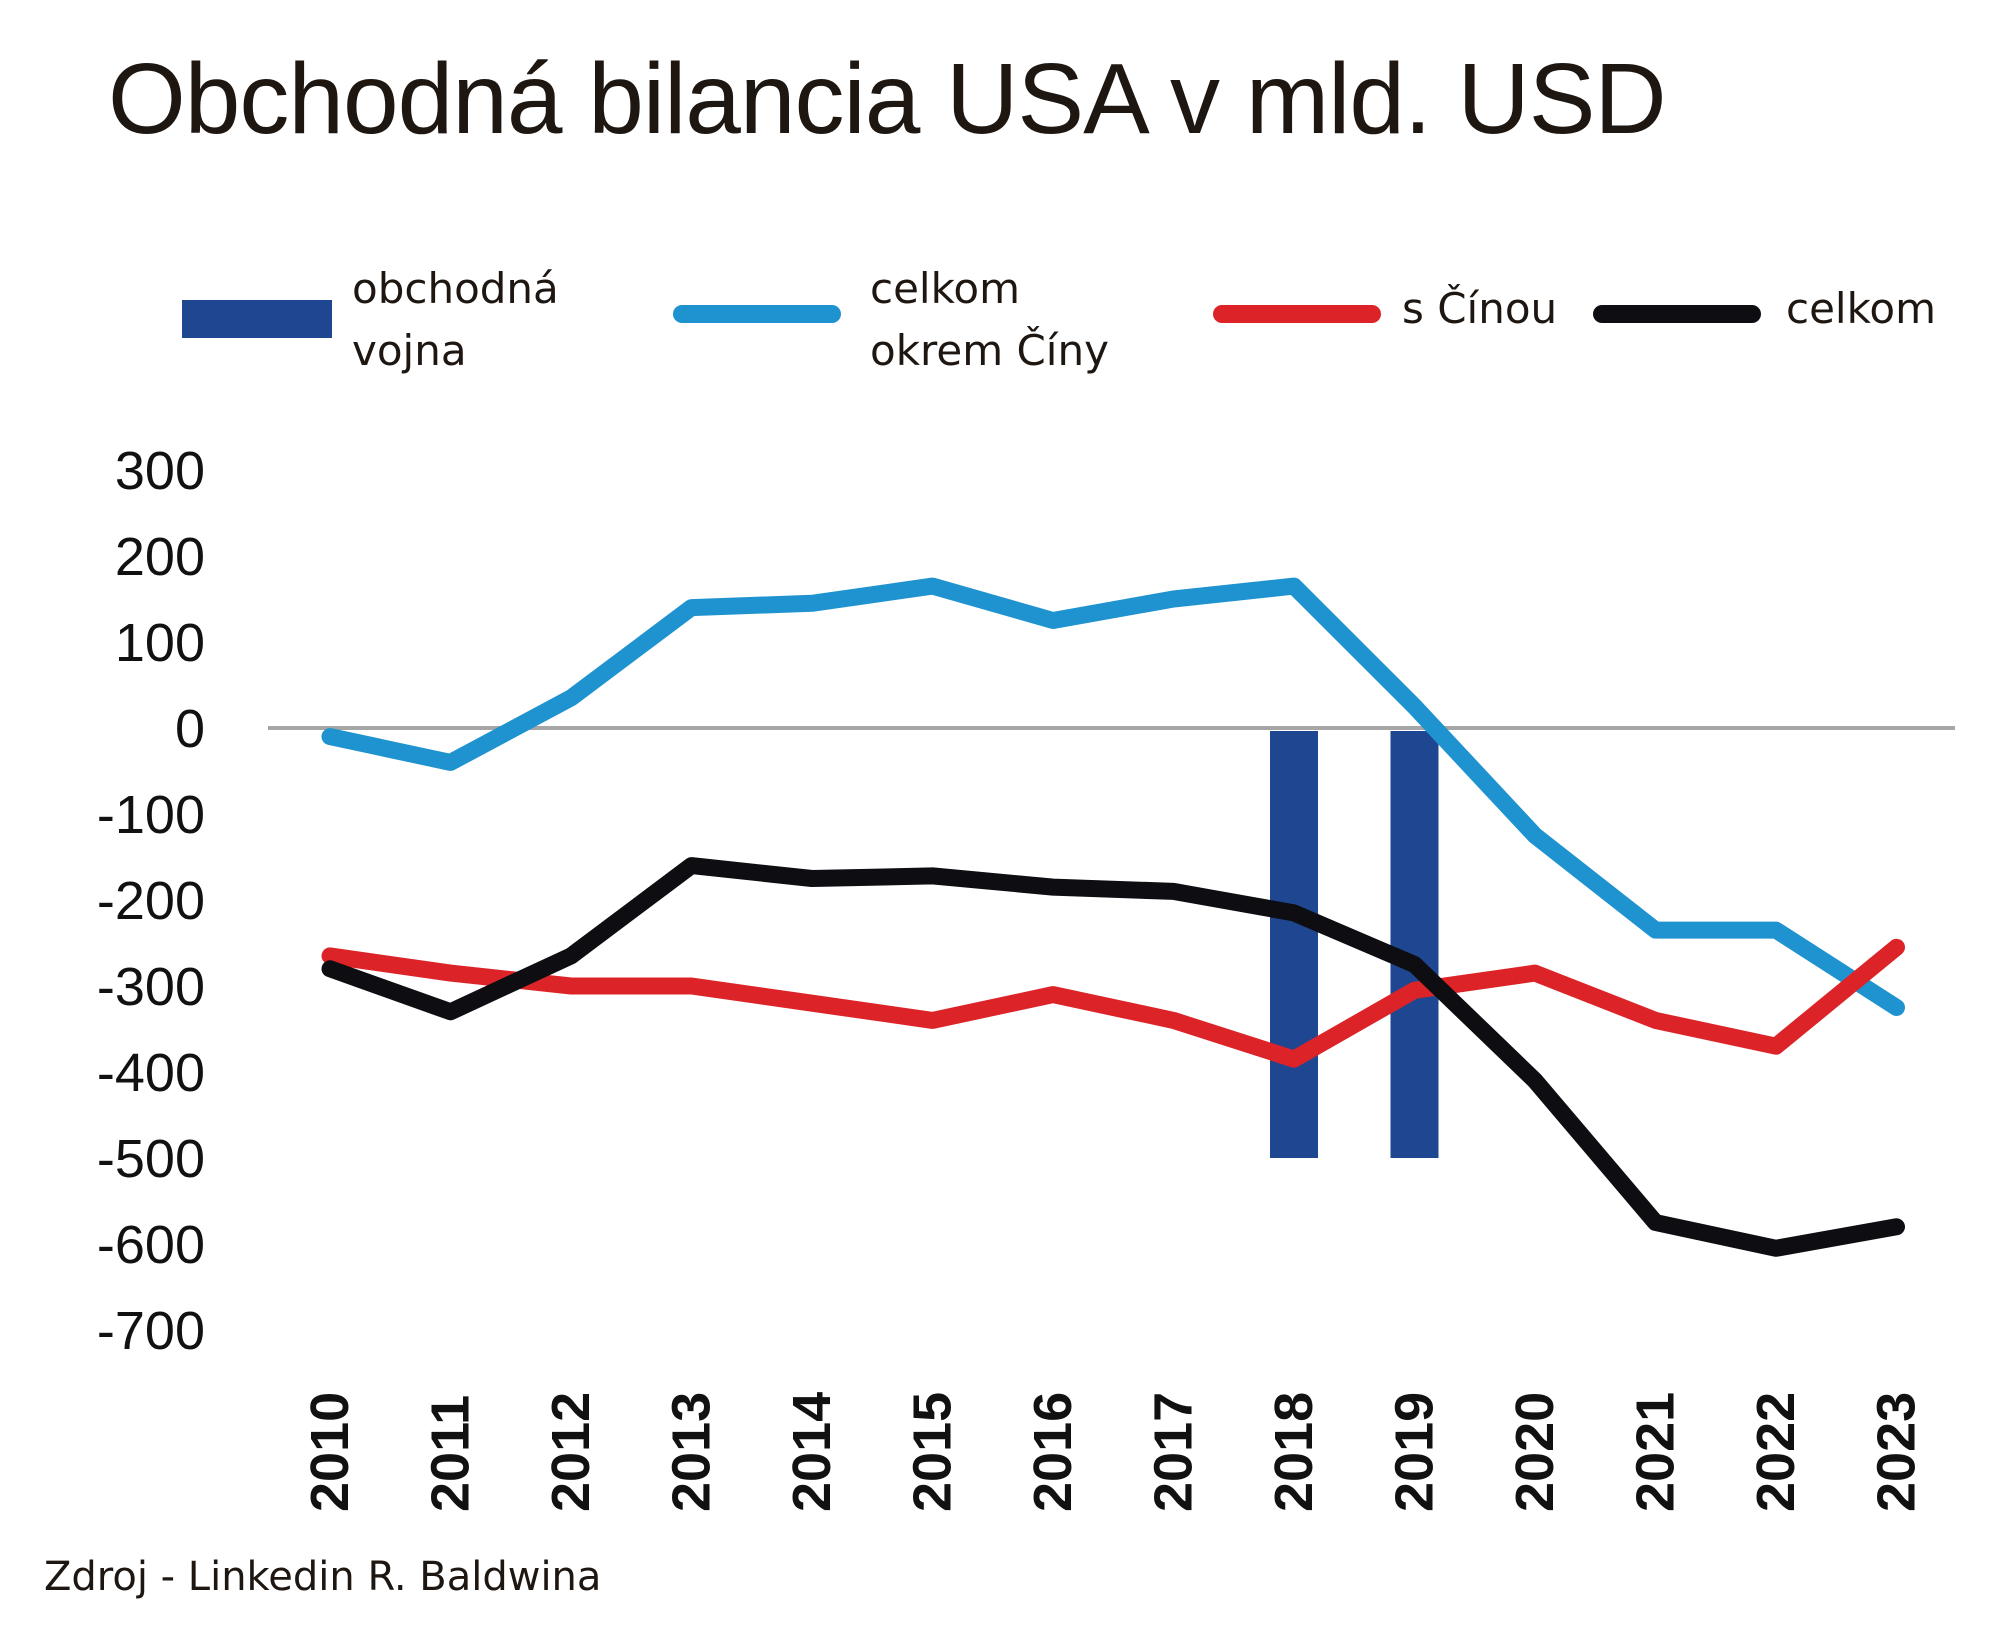 This screenshot has height=1633, width=2000. Describe the element at coordinates (455, 319) in the screenshot. I see `legend-label-trade-war: obchodná vojna` at that location.